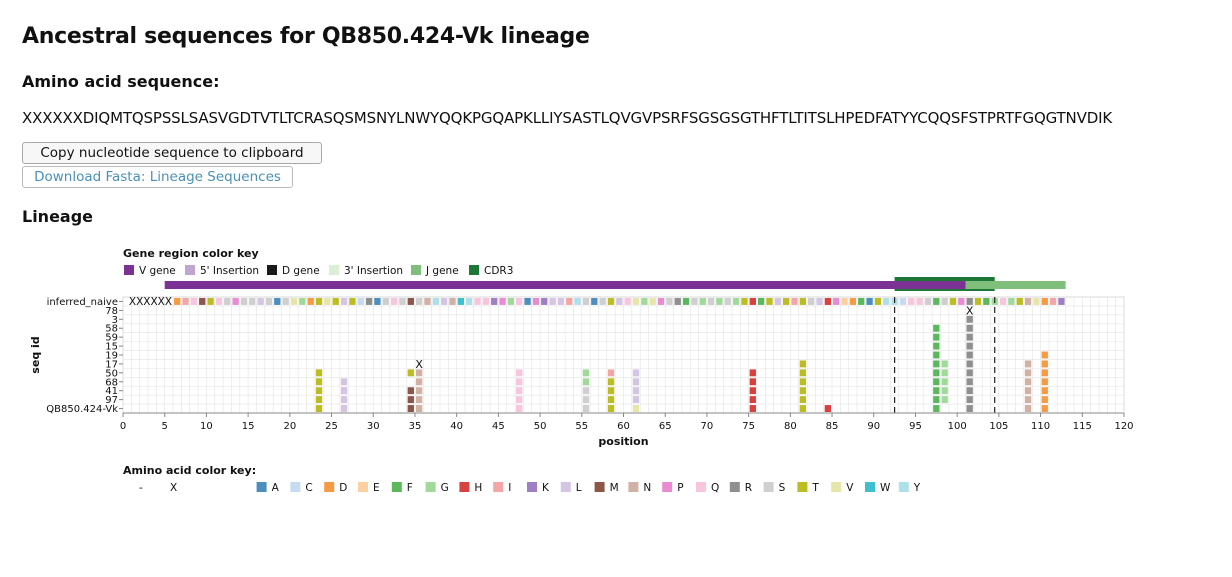  What do you see at coordinates (957, 426) in the screenshot?
I see `x-tick-label: 100` at bounding box center [957, 426].